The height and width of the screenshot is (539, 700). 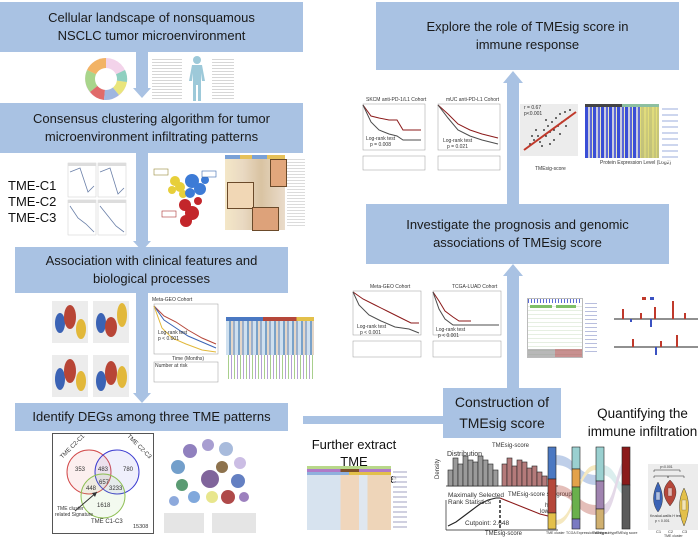 What do you see at coordinates (167, 79) in the screenshot?
I see `cell-type-list` at bounding box center [167, 79].